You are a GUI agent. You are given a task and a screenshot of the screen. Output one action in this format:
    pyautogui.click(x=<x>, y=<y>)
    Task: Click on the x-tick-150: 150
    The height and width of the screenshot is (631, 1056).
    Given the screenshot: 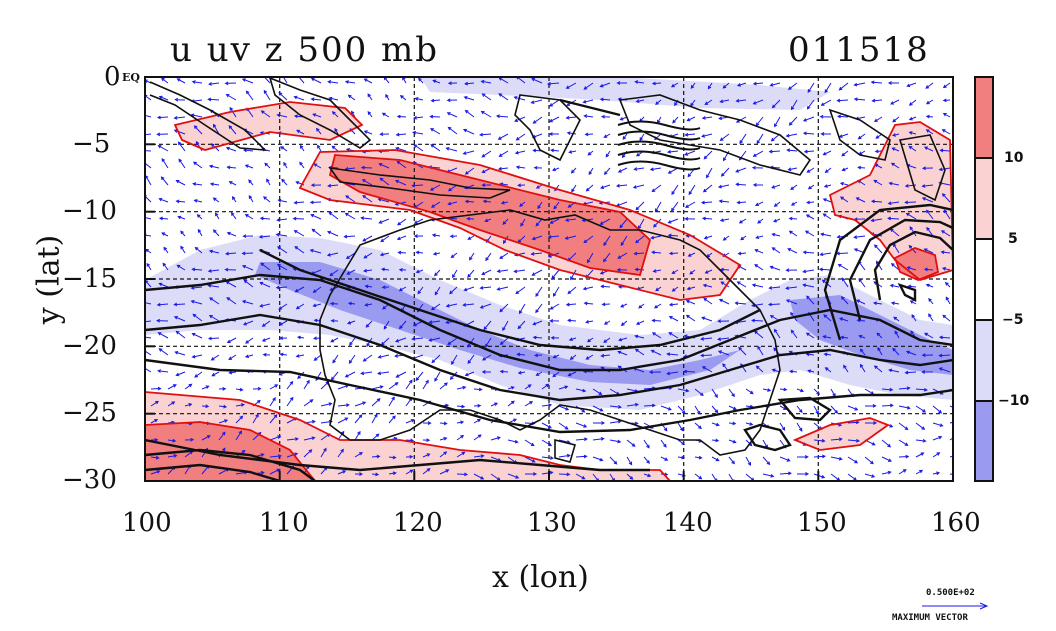 What is the action you would take?
    pyautogui.click(x=822, y=523)
    